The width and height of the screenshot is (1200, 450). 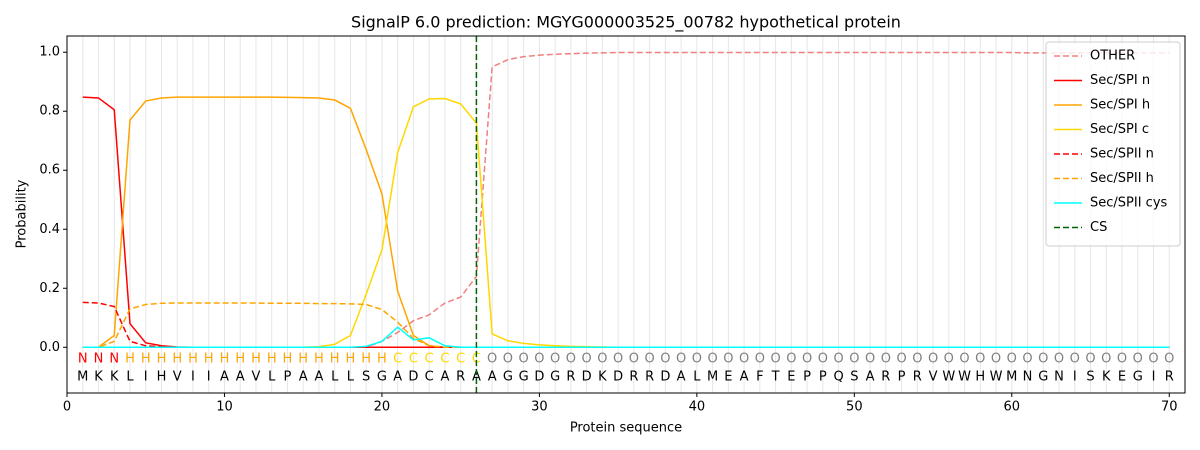 What do you see at coordinates (49, 347) in the screenshot?
I see `y-tick-label: 0.0` at bounding box center [49, 347].